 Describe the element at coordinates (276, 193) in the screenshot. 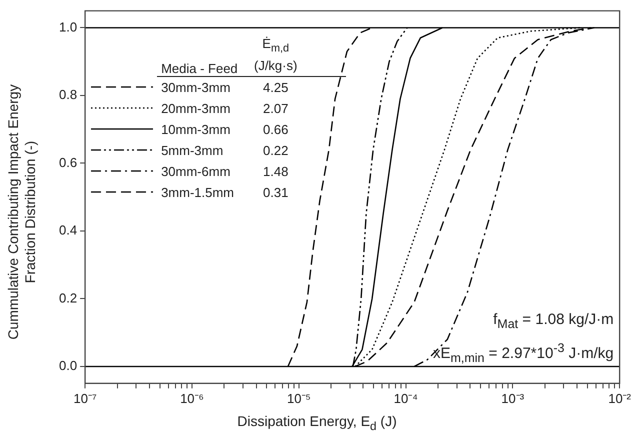

I see `annotation: 0.31` at that location.